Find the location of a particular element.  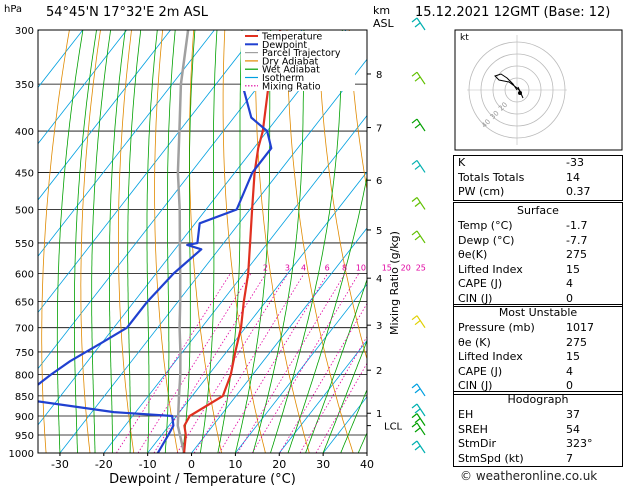

mixing-ratio-label: 6 is located at coordinates (327, 268).